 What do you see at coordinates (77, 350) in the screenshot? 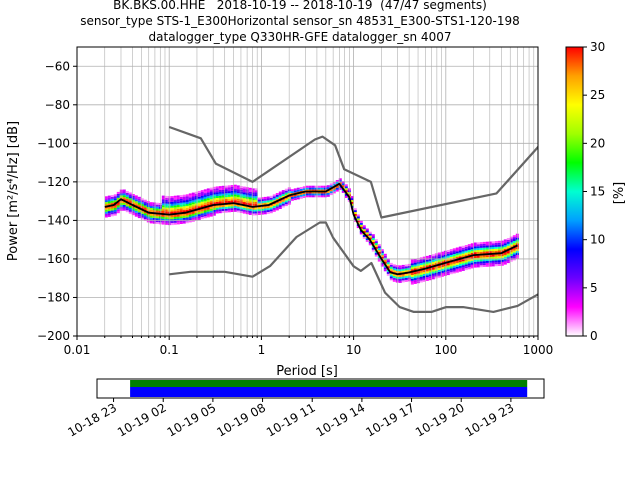
I see `x-tick-label: 0.01` at bounding box center [77, 350].